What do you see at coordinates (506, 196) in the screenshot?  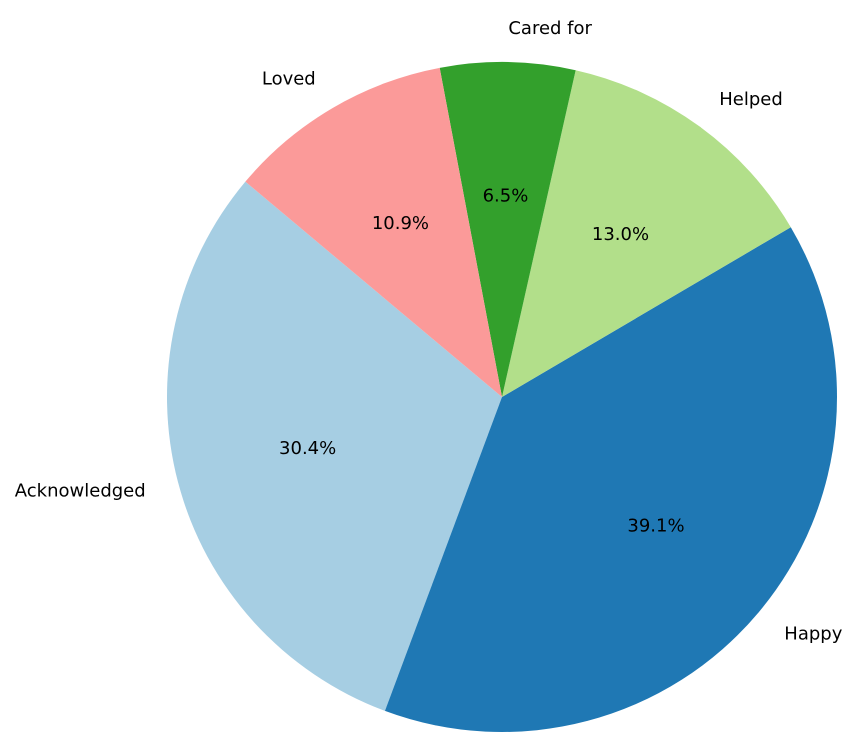 I see `pie-value-label-cared-for: 6.5%` at bounding box center [506, 196].